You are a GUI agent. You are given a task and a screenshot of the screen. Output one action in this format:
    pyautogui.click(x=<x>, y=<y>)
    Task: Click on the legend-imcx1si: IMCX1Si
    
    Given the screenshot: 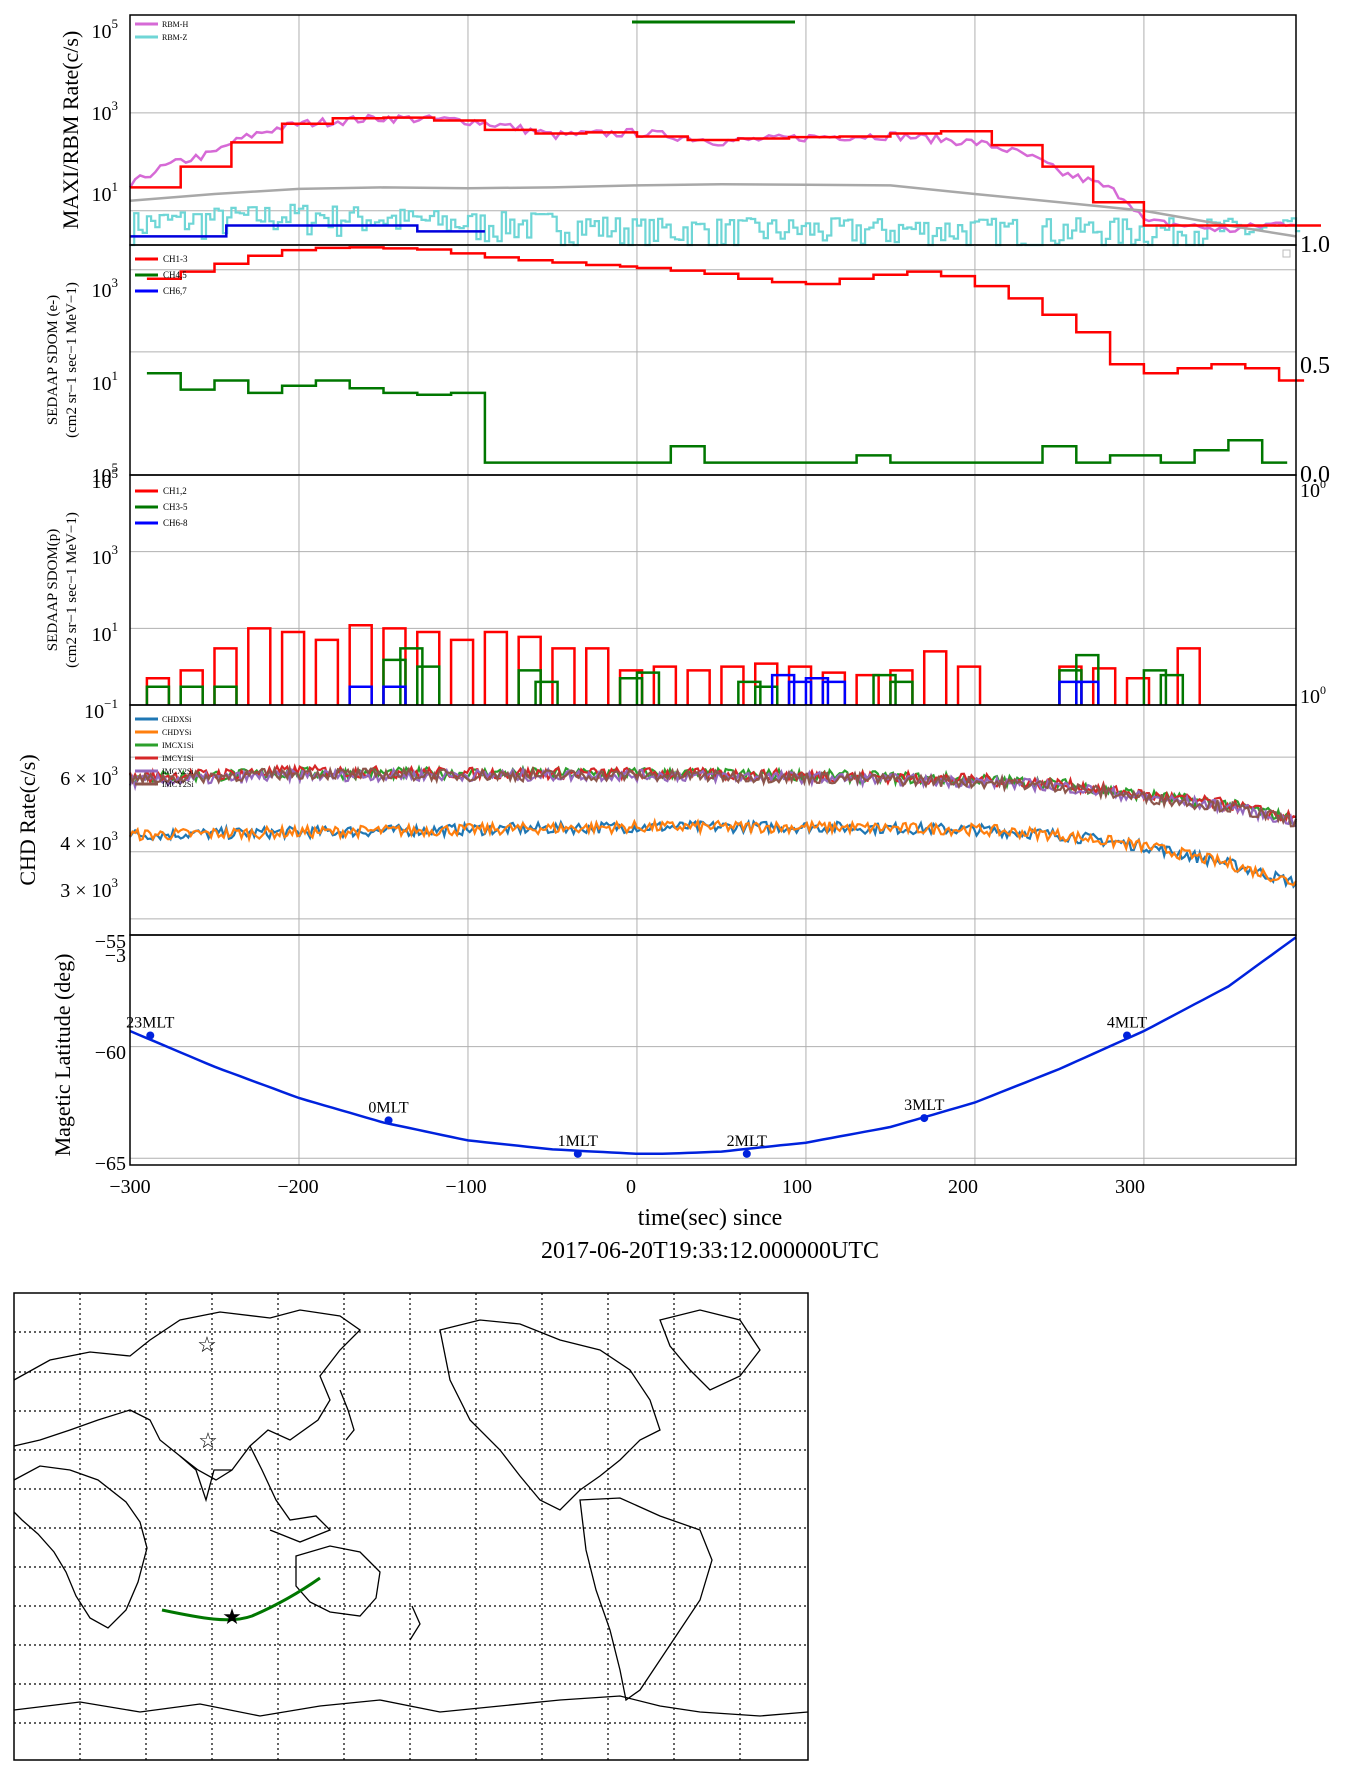 What is the action you would take?
    pyautogui.click(x=178, y=745)
    